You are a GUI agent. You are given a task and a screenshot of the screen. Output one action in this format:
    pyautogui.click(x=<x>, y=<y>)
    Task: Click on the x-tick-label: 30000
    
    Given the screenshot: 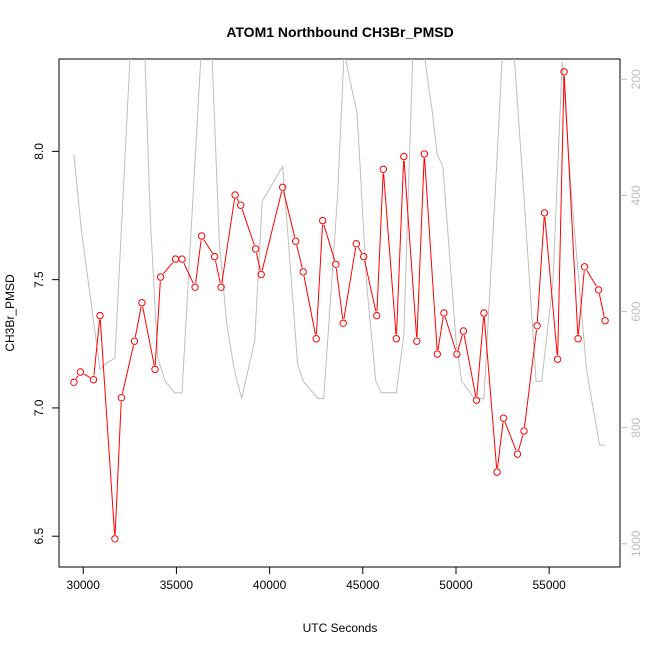 What is the action you would take?
    pyautogui.click(x=84, y=585)
    